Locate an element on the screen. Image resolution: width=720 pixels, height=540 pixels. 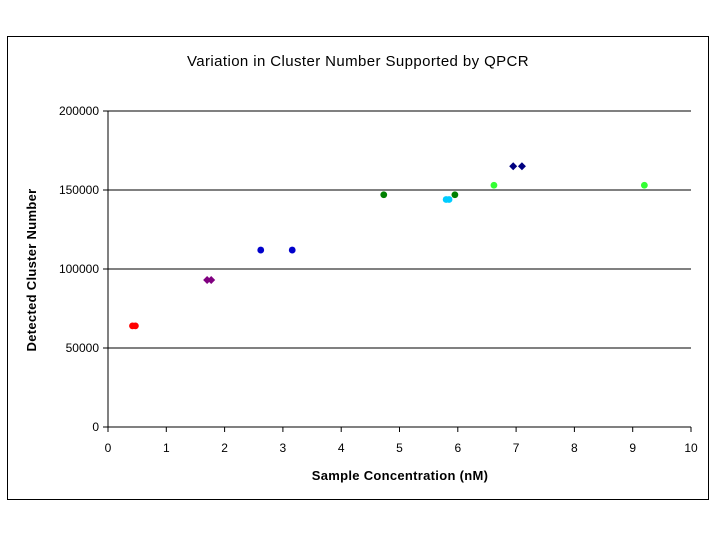
x-tick-label: 5 is located at coordinates (399, 448).